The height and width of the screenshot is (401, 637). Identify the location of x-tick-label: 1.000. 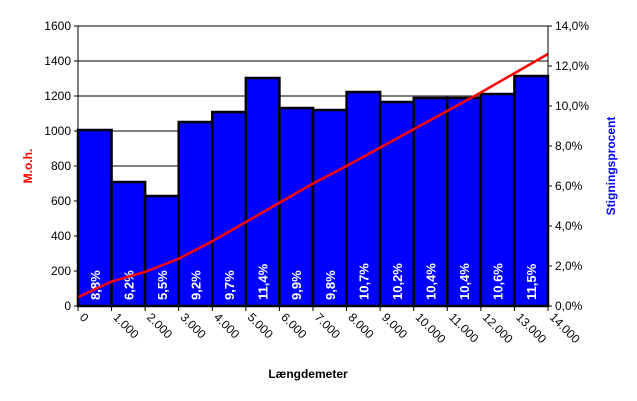
(125, 325).